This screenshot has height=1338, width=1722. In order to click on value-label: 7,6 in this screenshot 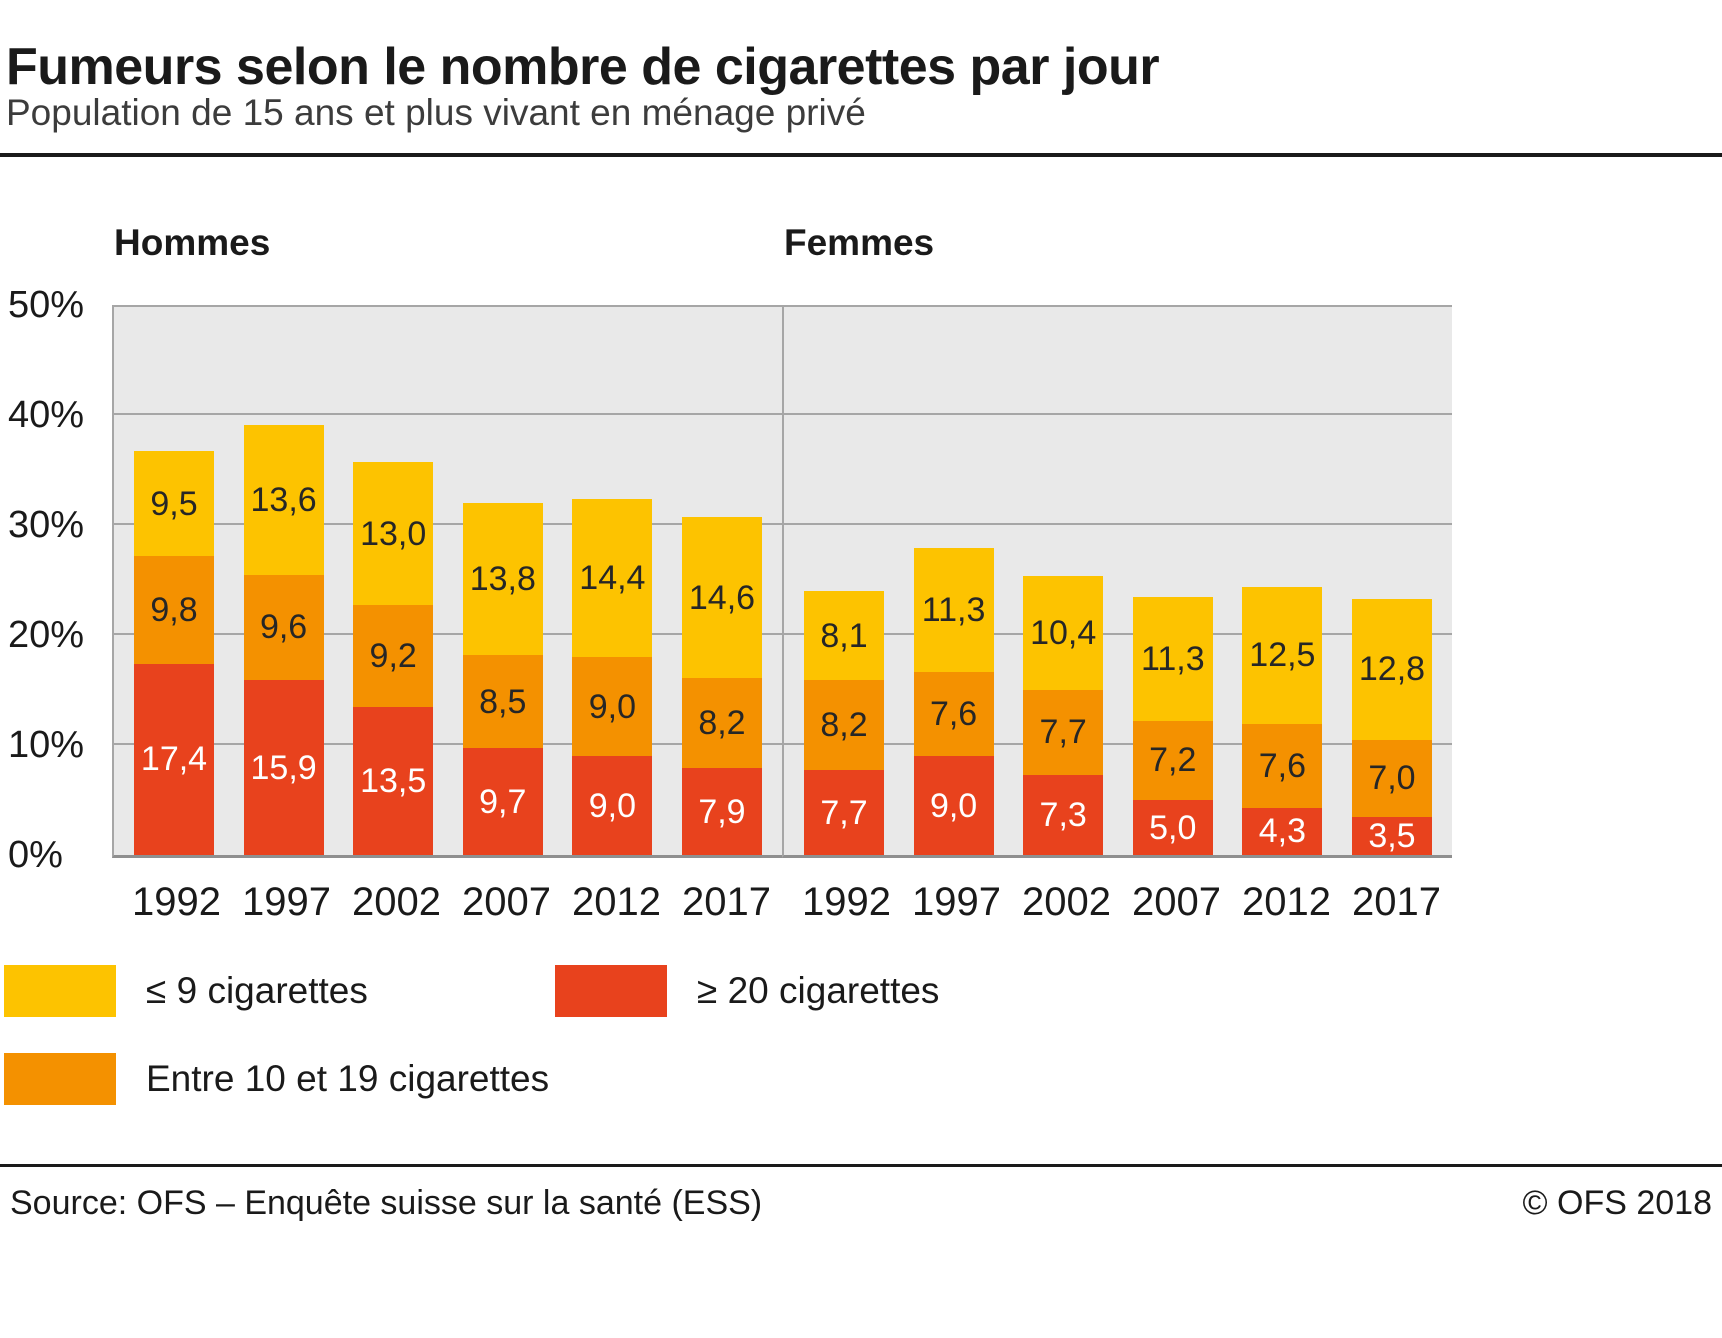, I will do `click(953, 714)`.